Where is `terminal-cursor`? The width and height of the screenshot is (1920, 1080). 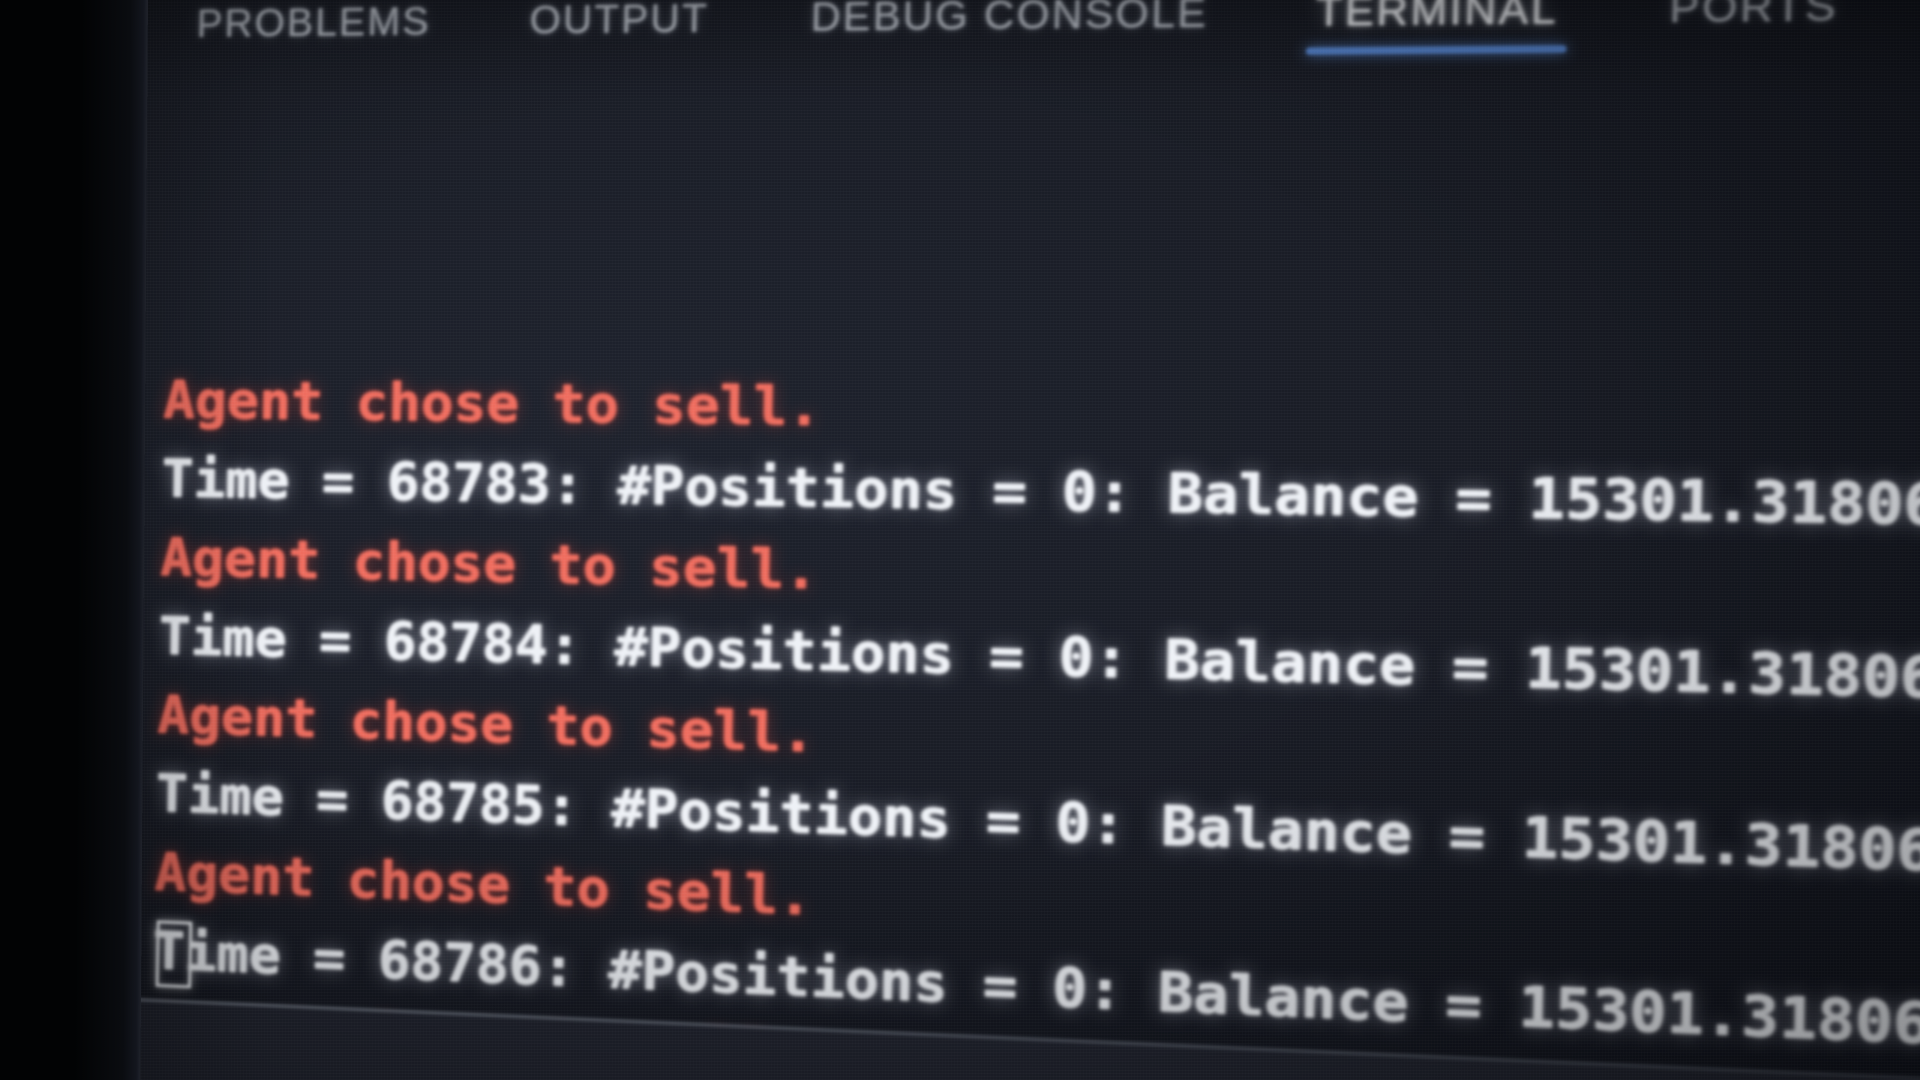
terminal-cursor is located at coordinates (174, 954).